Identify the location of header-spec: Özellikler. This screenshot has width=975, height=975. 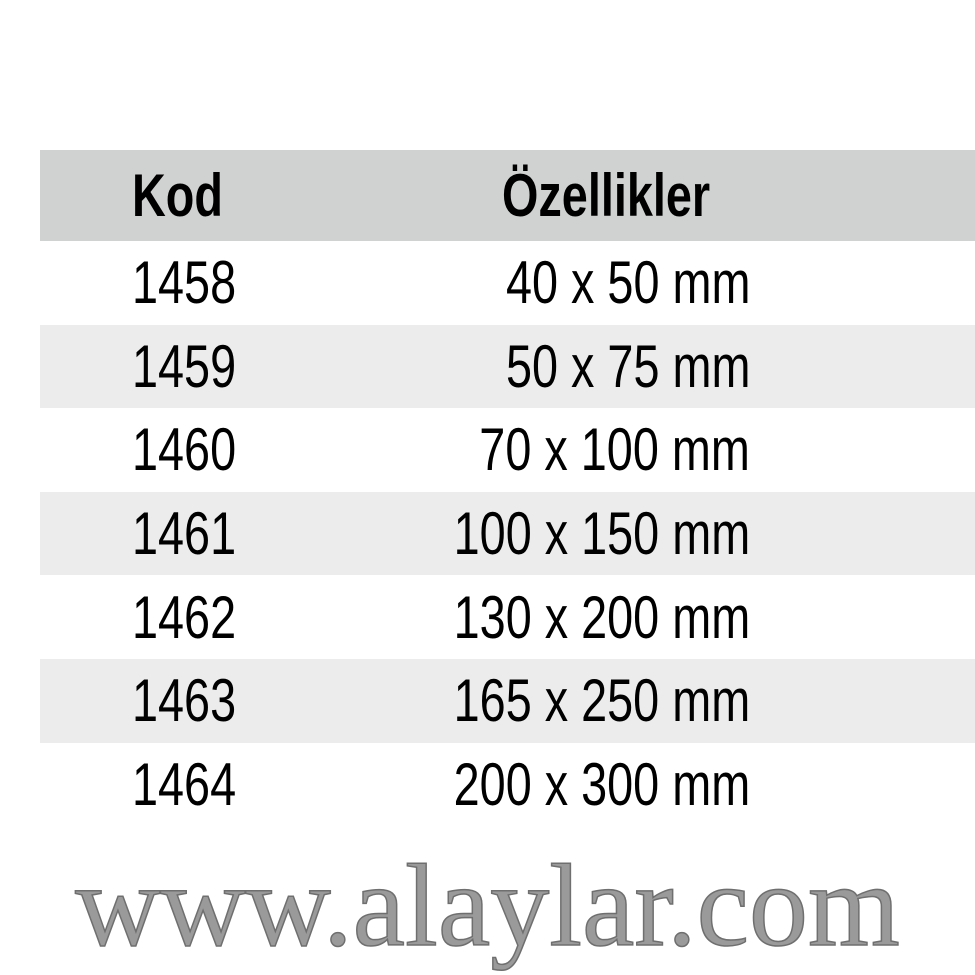
(635, 195).